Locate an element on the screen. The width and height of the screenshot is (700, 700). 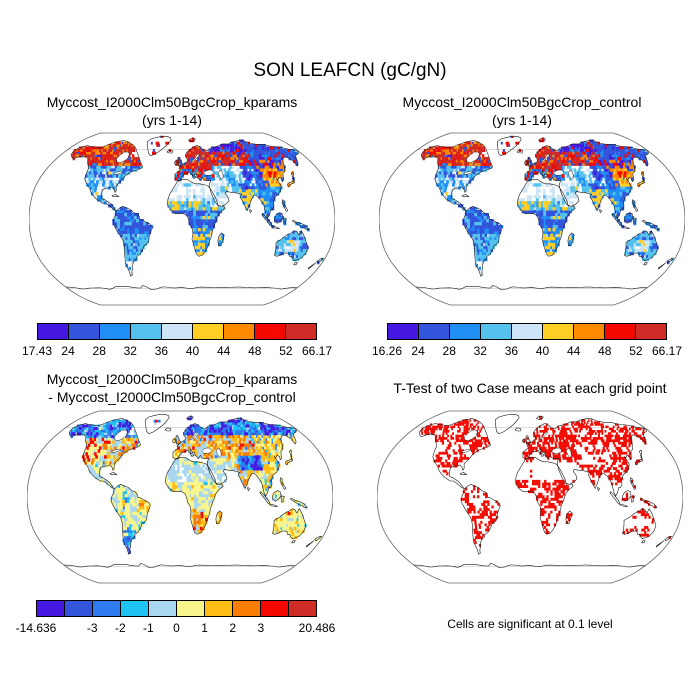
colorbar-label: 32 is located at coordinates (130, 351).